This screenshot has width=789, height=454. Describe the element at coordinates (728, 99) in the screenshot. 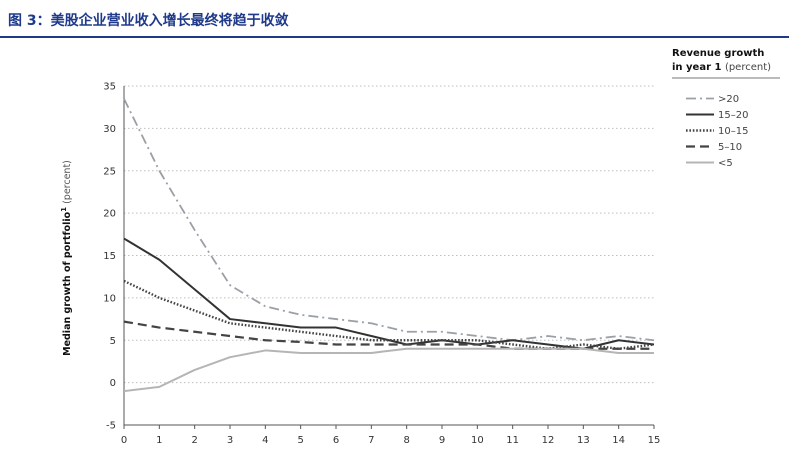

I see `legend-label: >20` at that location.